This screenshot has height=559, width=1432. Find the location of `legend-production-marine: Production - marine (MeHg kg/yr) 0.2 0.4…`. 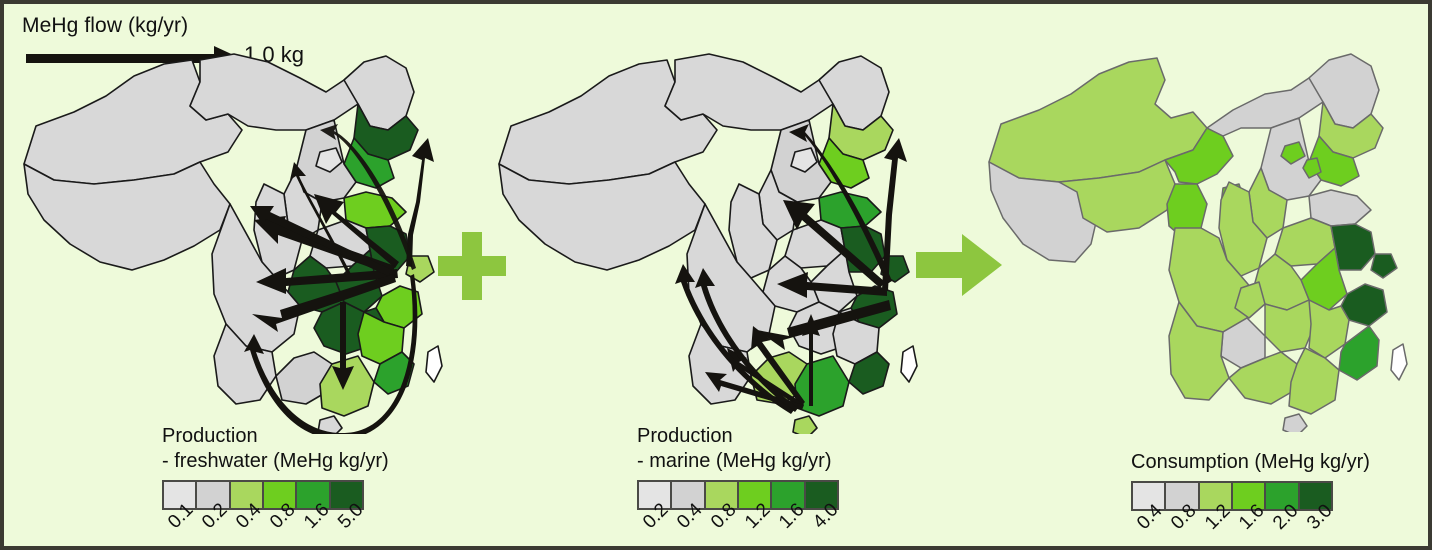

legend-production-marine: Production - marine (MeHg kg/yr) 0.2 0.4… is located at coordinates (757, 491).